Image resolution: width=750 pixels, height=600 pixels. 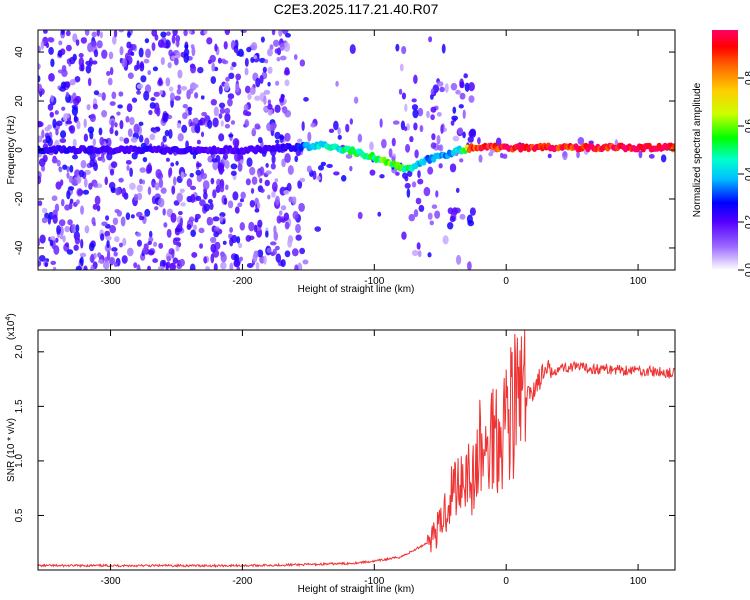 I want to click on snr-x-tick-label: -100, so click(x=374, y=581).